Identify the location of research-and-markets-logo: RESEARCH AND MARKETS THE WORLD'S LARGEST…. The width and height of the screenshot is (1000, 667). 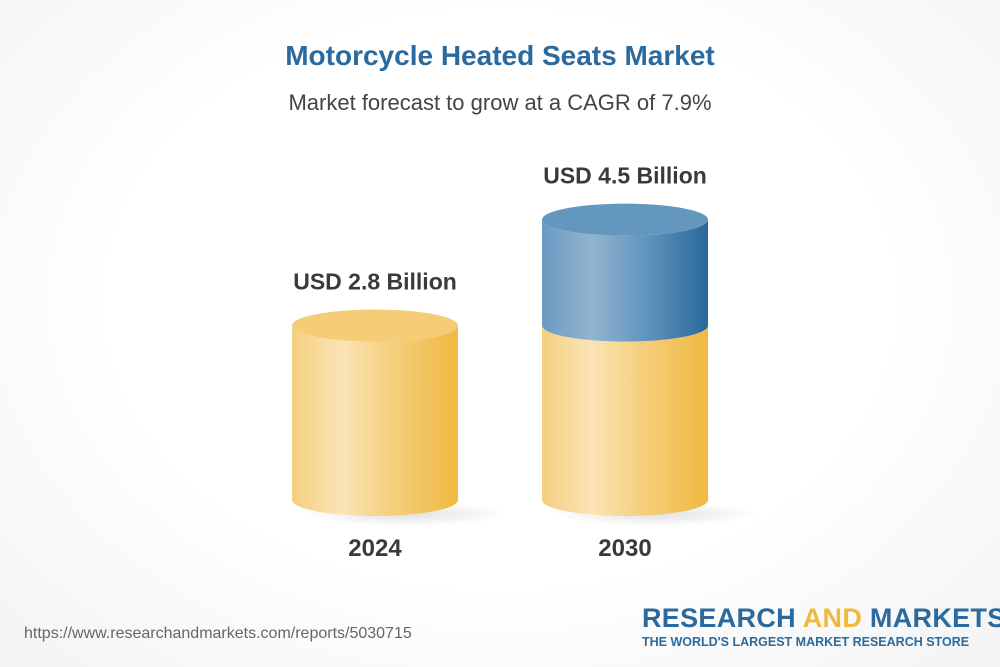
(821, 626).